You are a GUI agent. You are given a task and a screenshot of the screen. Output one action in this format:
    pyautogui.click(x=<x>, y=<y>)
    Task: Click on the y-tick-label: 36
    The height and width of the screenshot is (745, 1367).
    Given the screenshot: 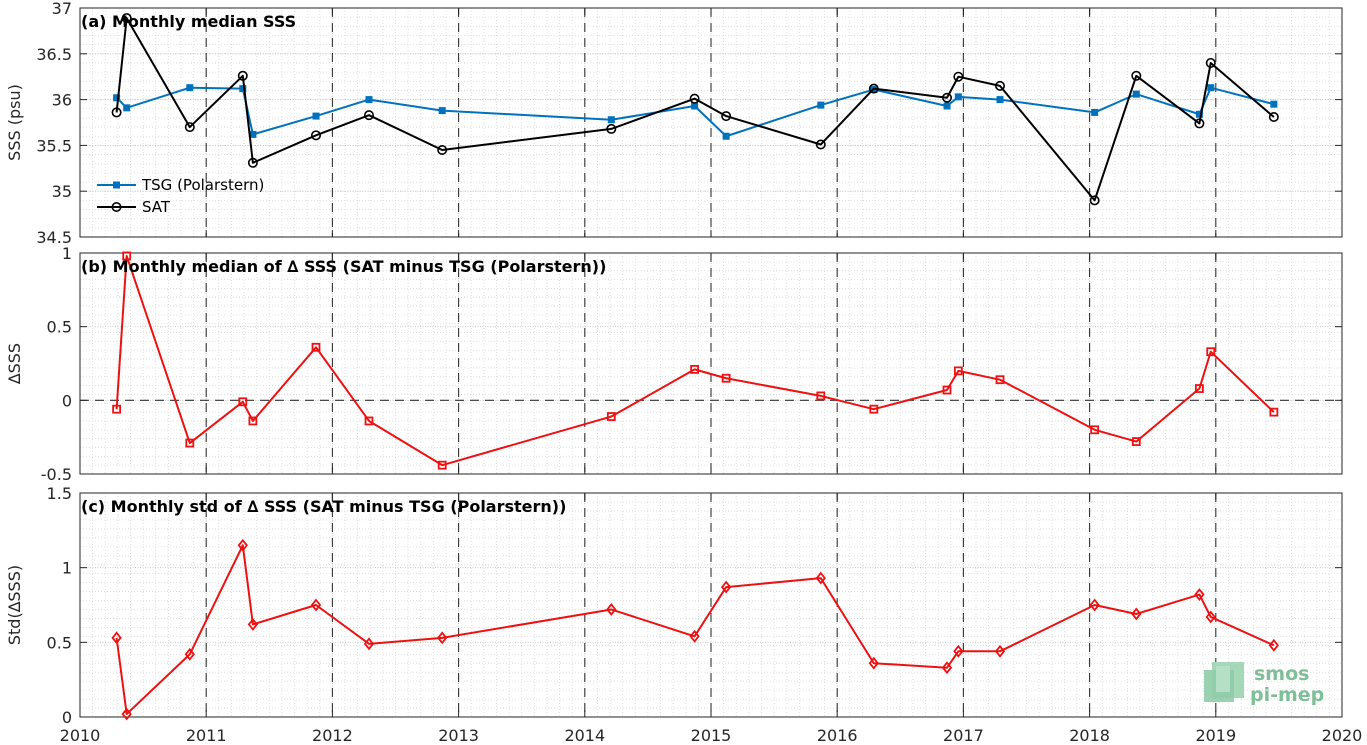 What is the action you would take?
    pyautogui.click(x=62, y=100)
    